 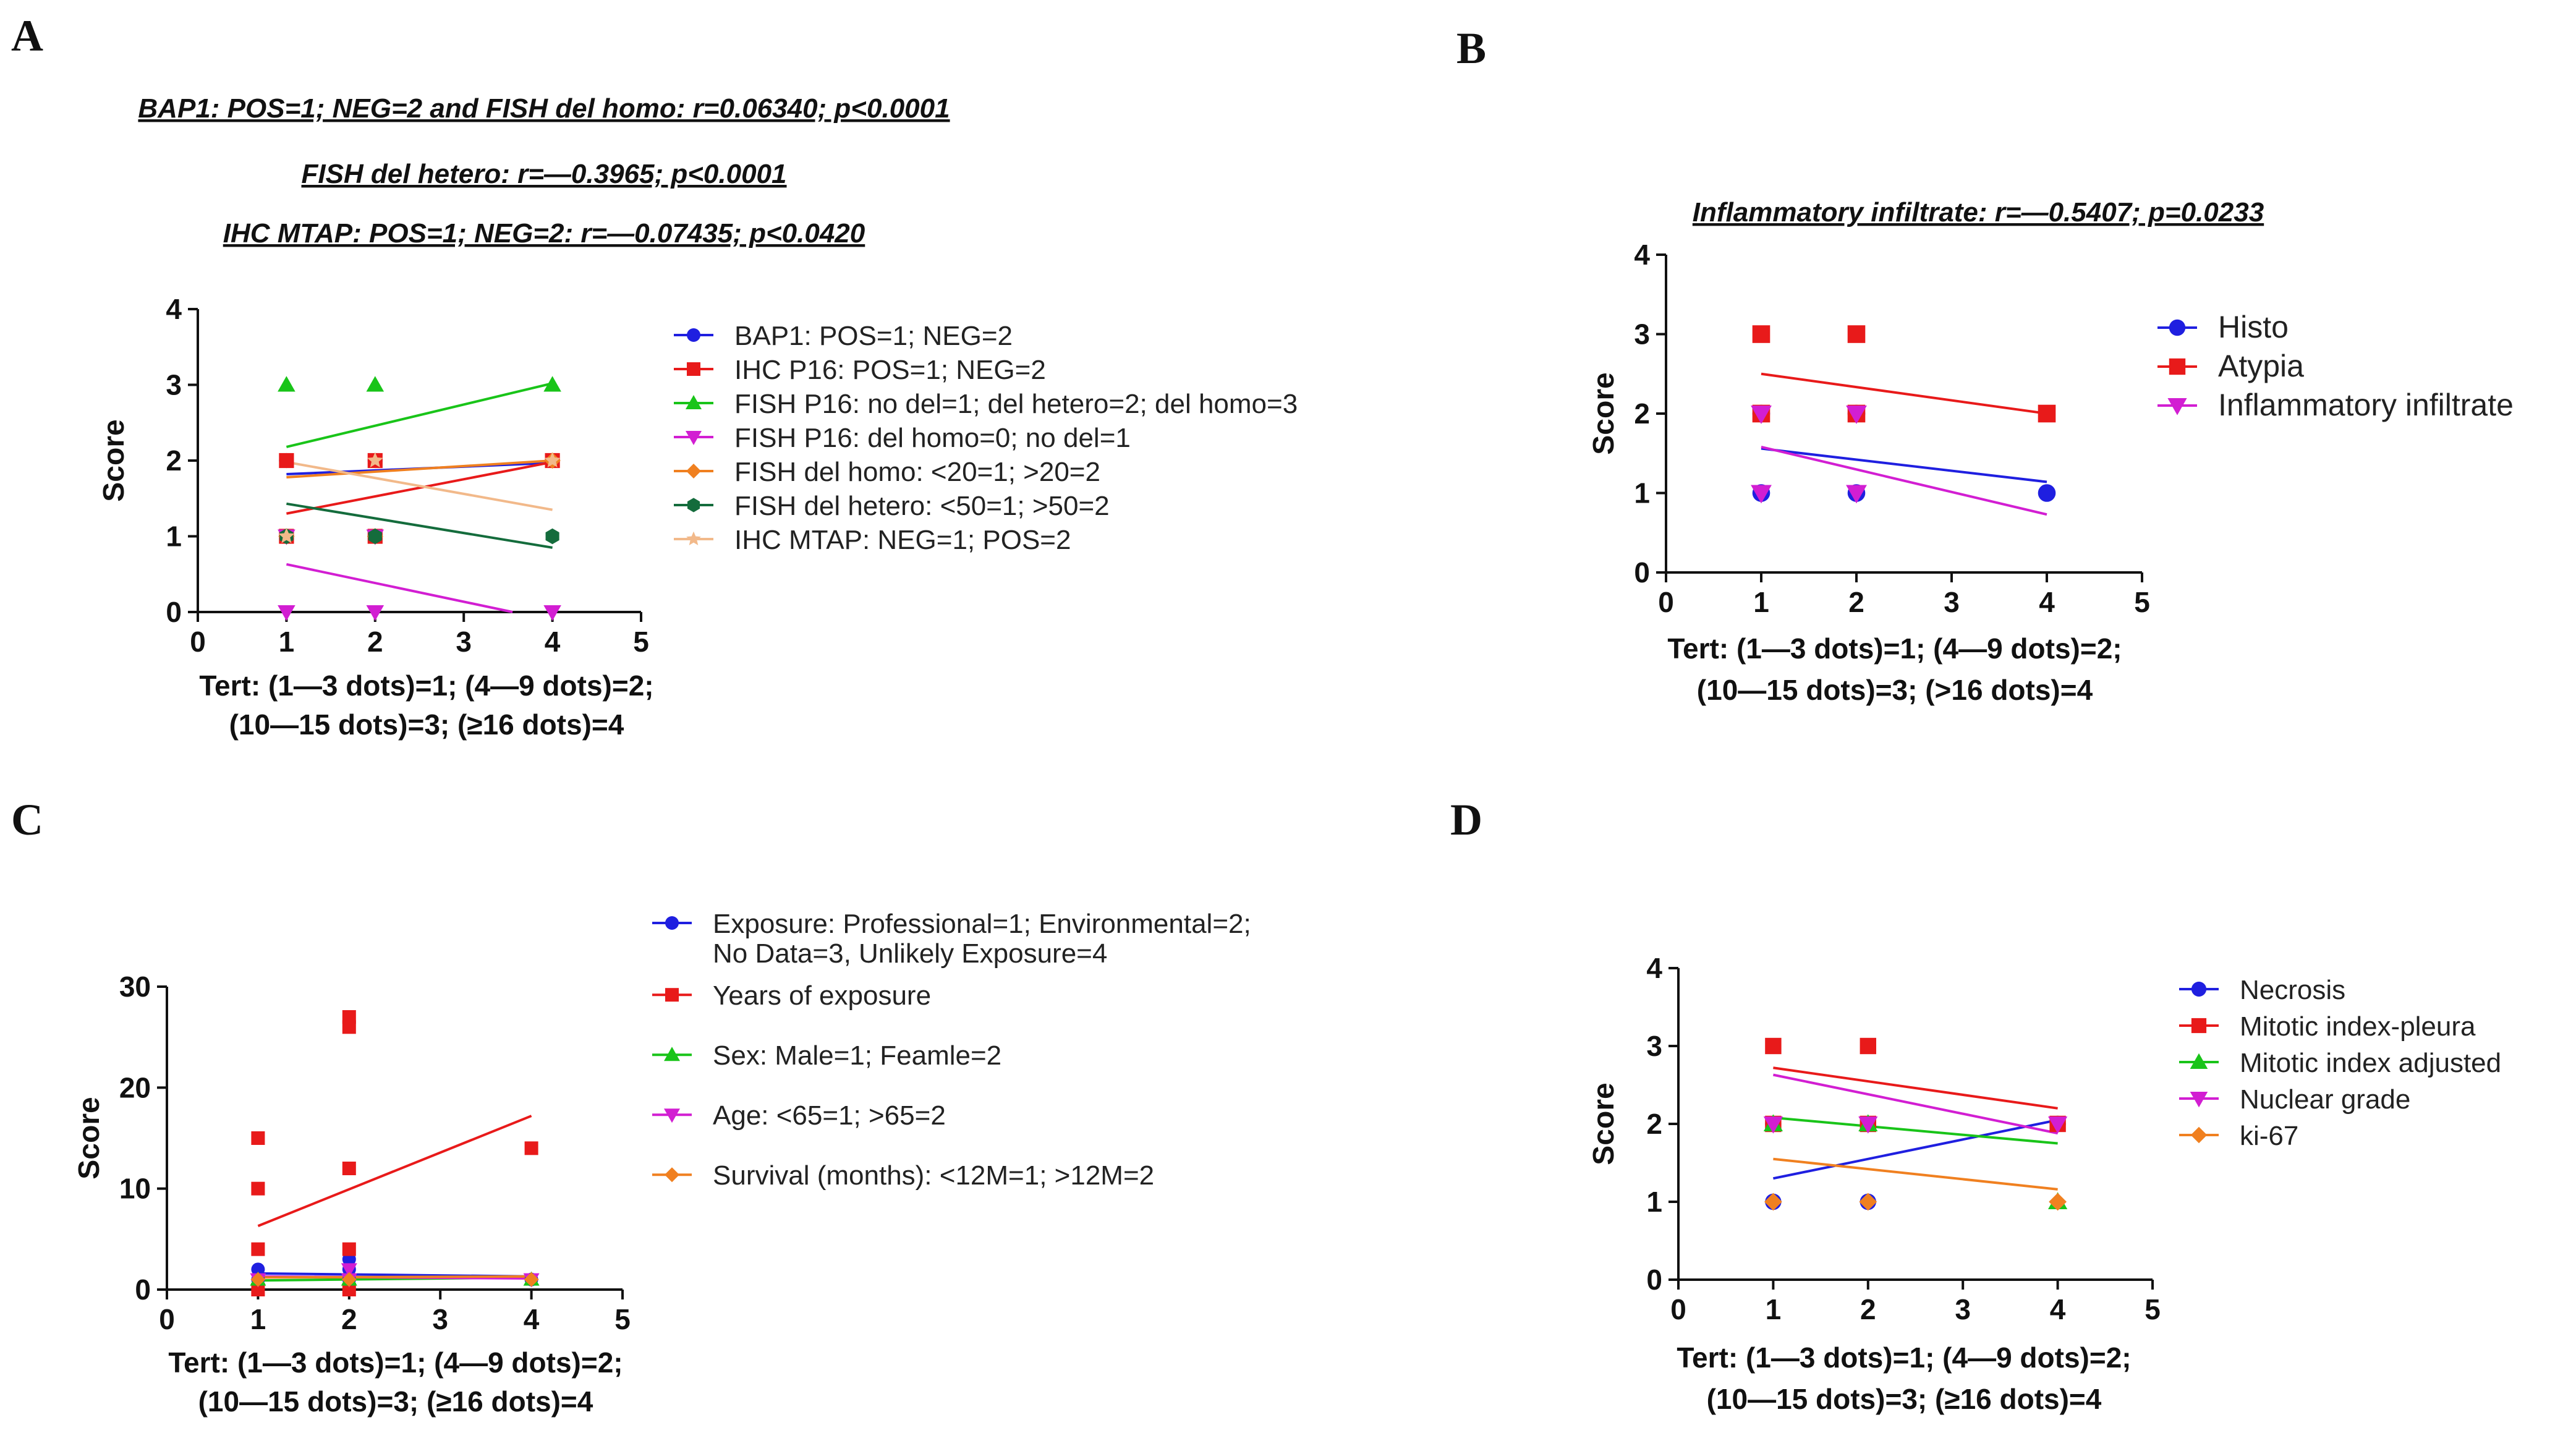 I want to click on panel-b-y-tick-label: 4, so click(x=1642, y=255).